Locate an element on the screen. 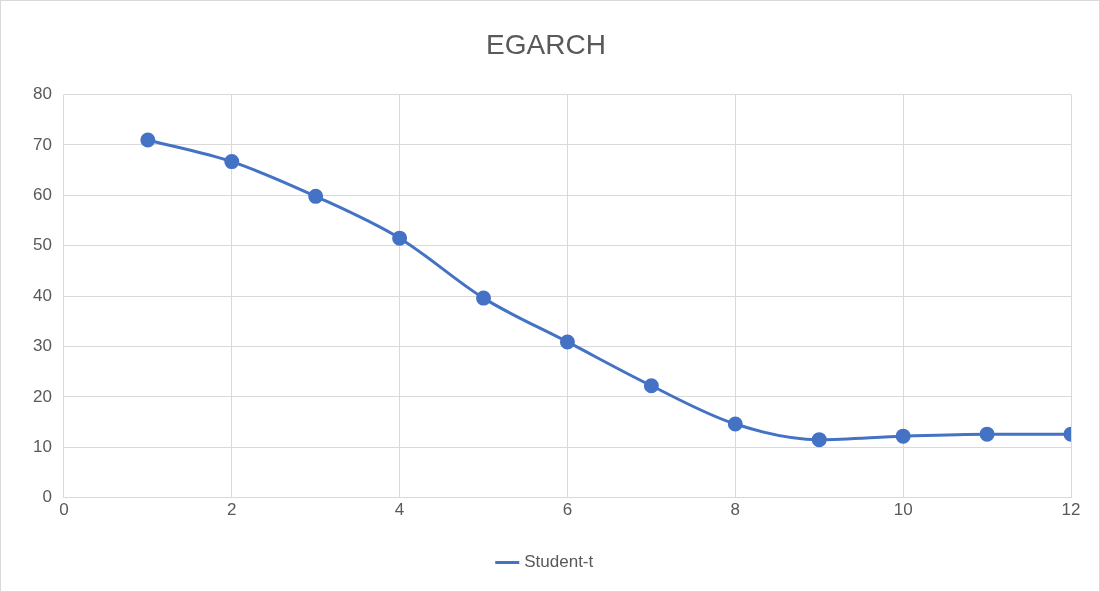  y-tick-label: 30 is located at coordinates (42, 346).